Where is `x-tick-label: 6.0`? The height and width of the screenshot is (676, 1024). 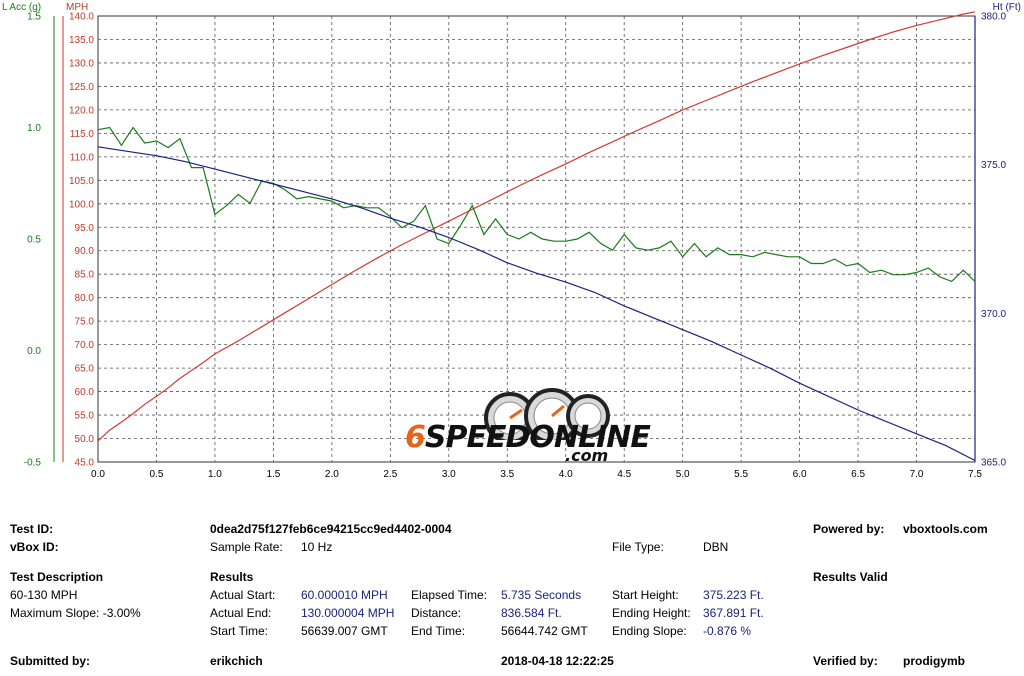 x-tick-label: 6.0 is located at coordinates (800, 474).